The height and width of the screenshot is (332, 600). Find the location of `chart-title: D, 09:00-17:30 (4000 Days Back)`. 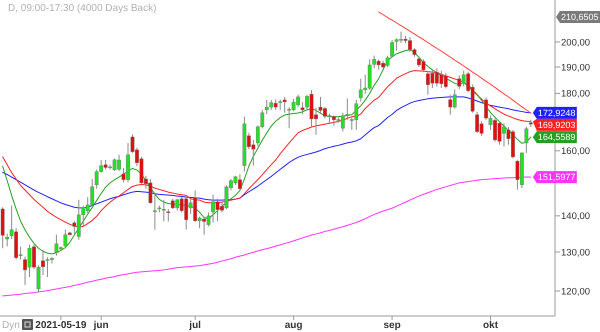

chart-title: D, 09:00-17:30 (4000 Days Back) is located at coordinates (82, 8).